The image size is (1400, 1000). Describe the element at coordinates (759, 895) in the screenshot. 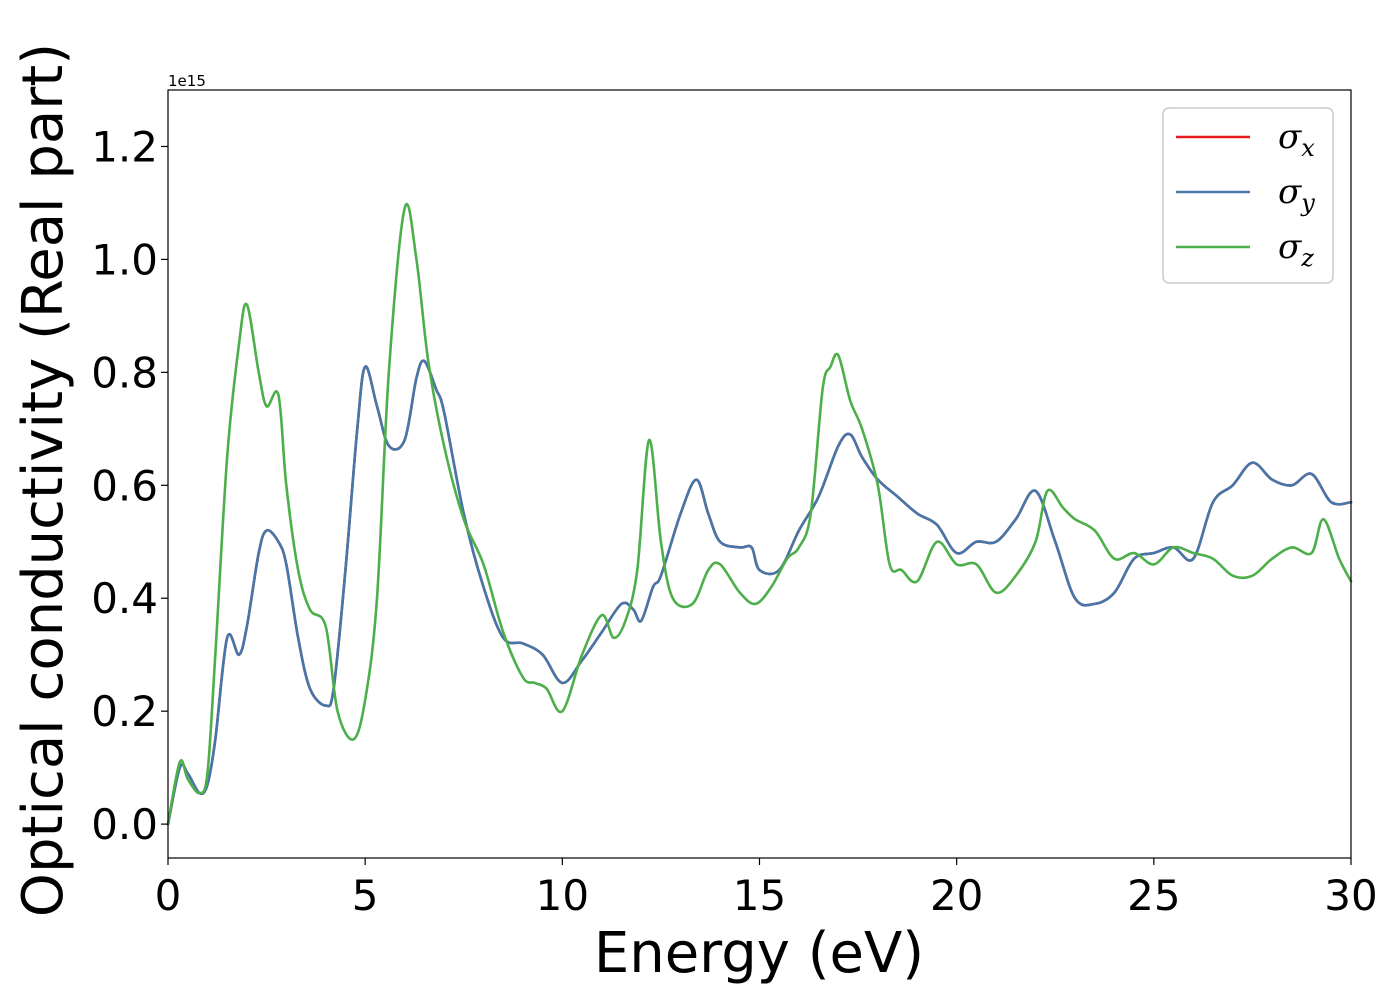

I see `x-tick-label: 15` at that location.